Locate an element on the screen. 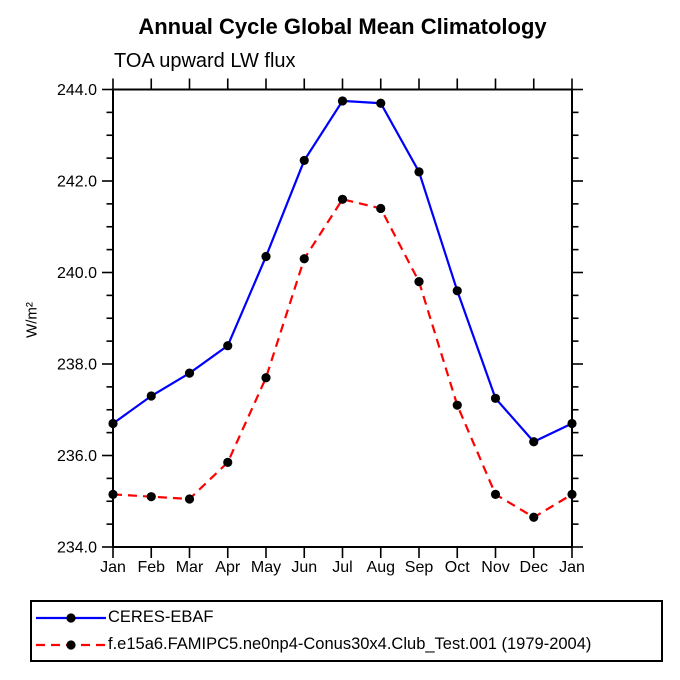 This screenshot has height=680, width=680. legend-item-ceres-ebaf: CERES-EBAF is located at coordinates (348, 618).